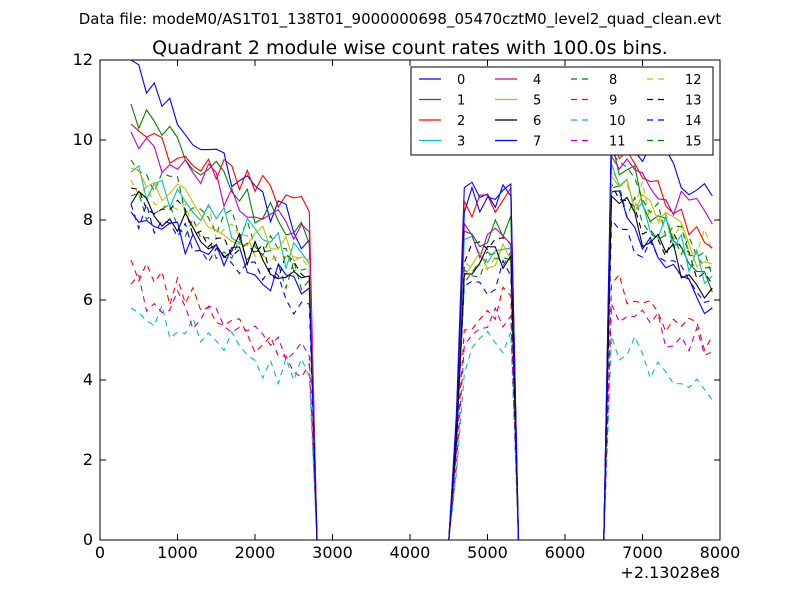 The width and height of the screenshot is (800, 600). I want to click on x-tick-label: 5000, so click(487, 552).